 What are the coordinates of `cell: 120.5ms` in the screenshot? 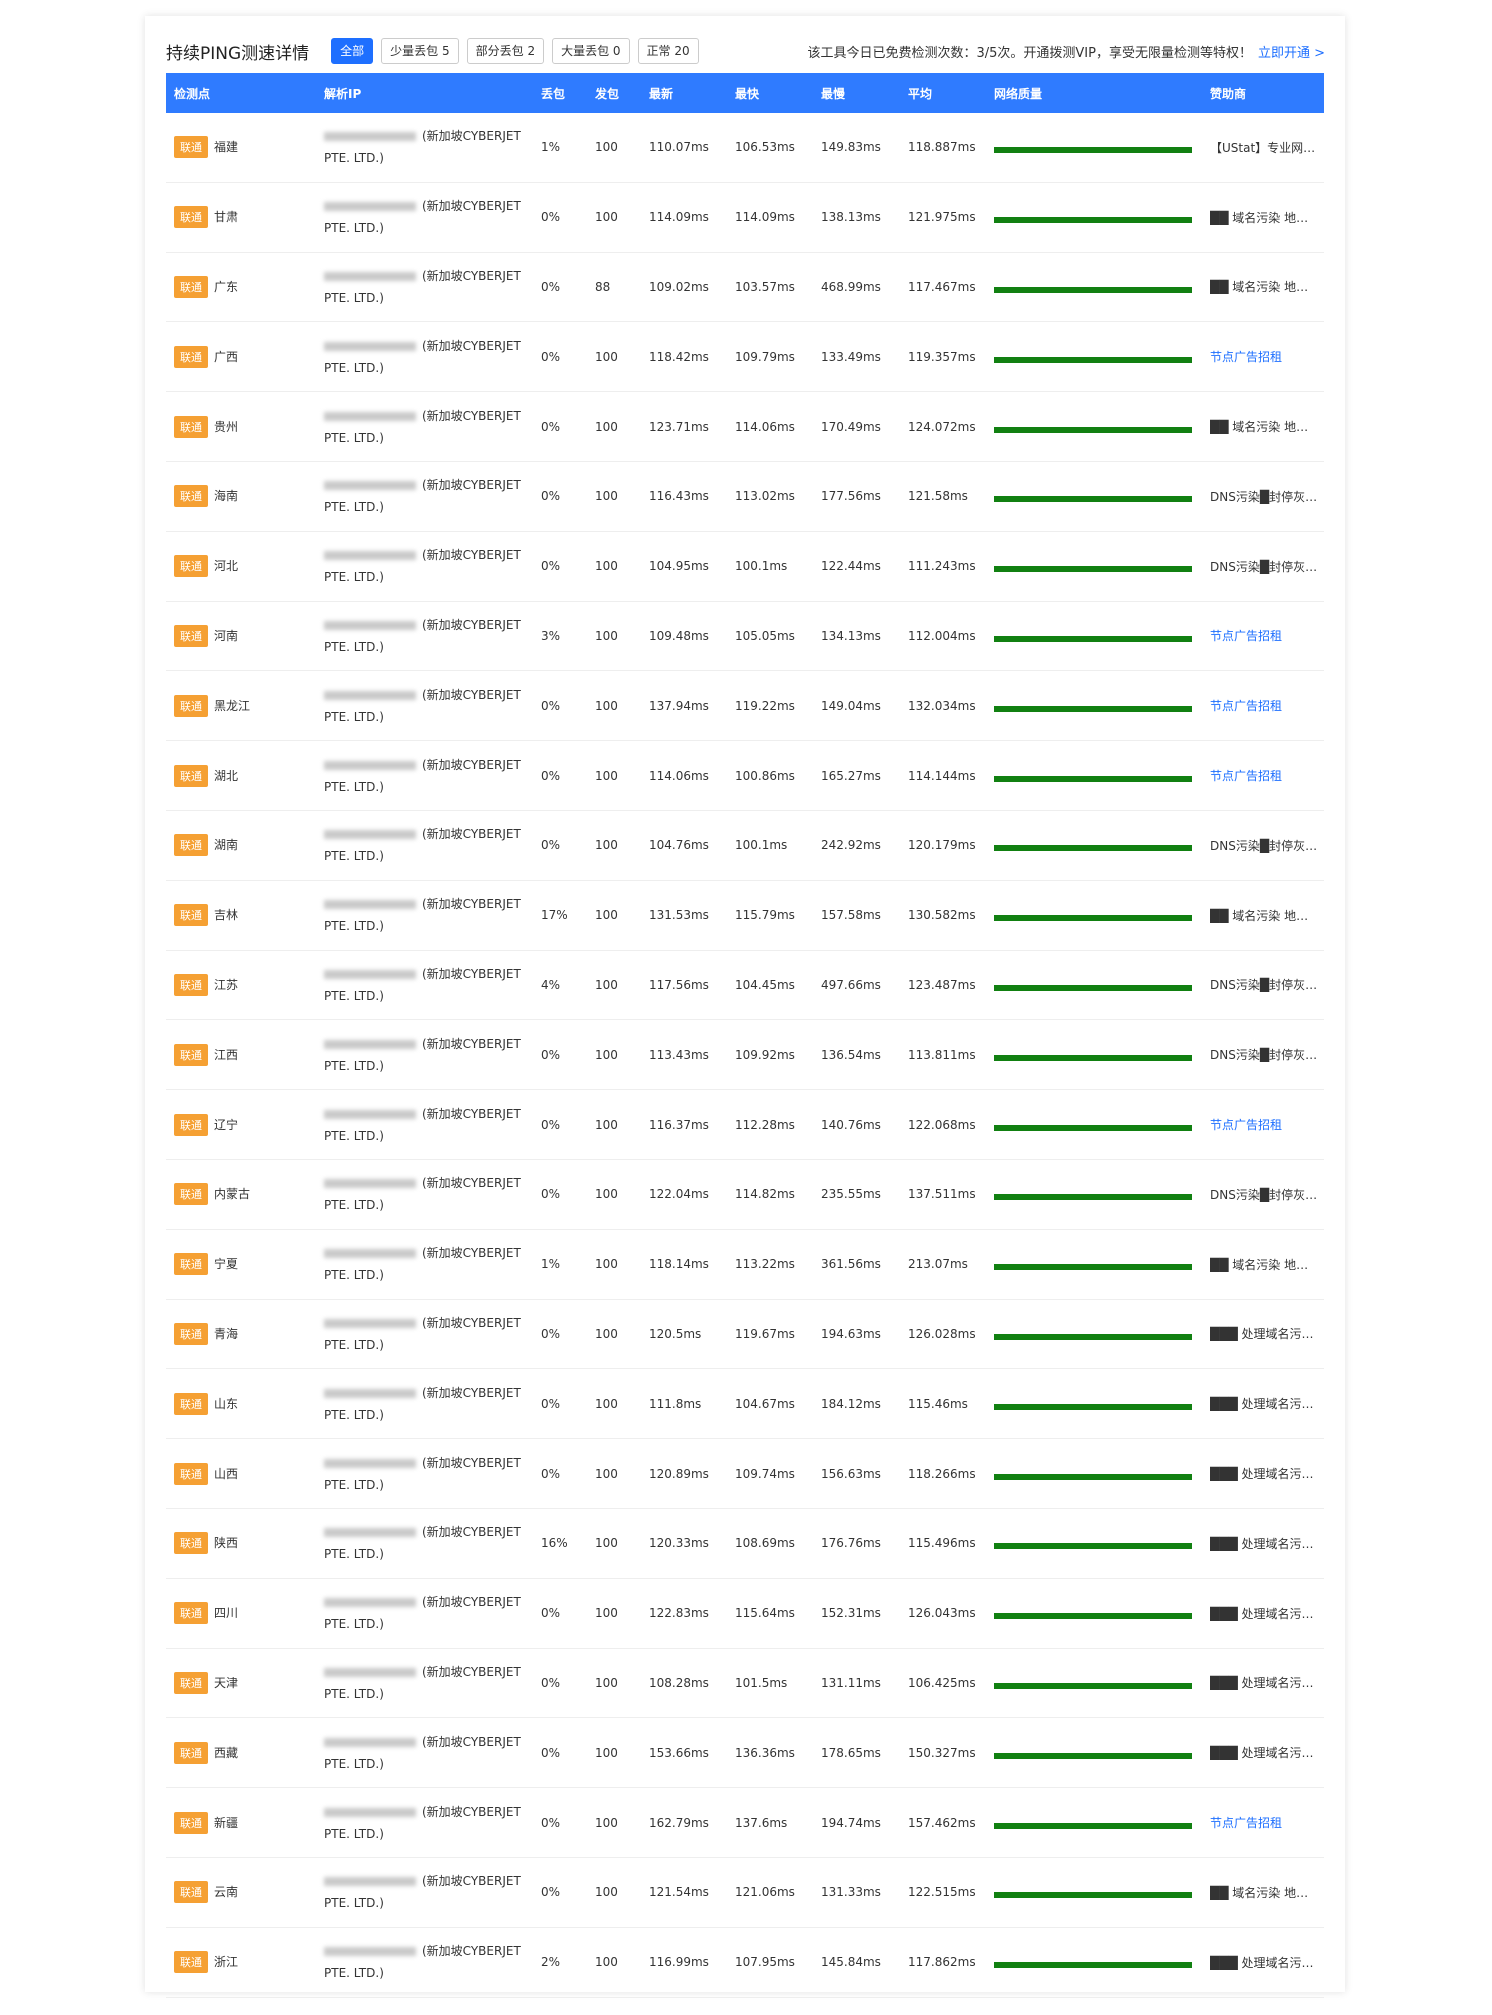 It's located at (684, 1334).